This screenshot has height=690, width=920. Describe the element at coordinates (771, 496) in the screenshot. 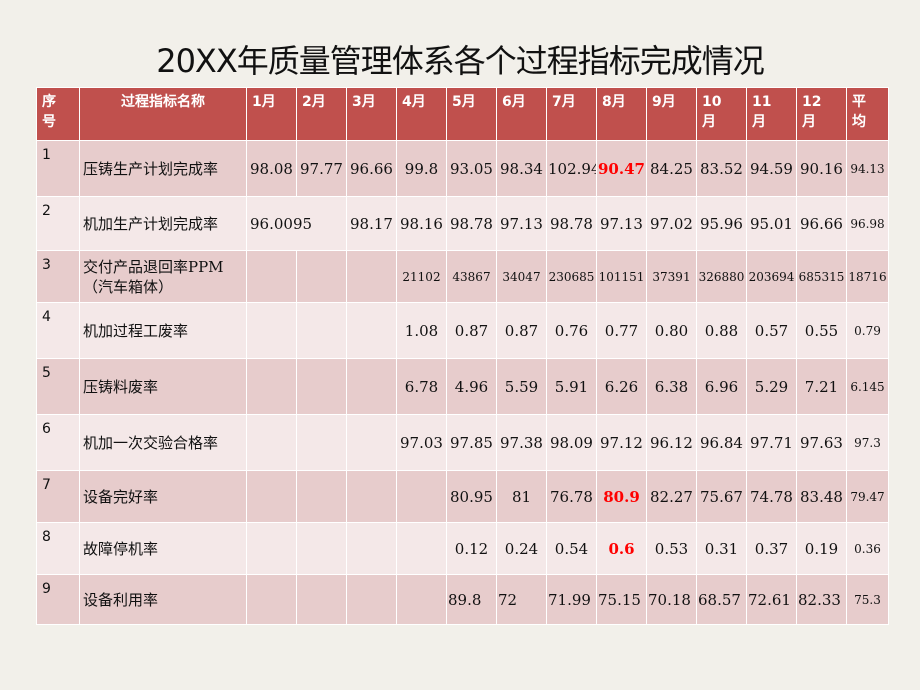

I see `value-cell: 74.78` at that location.